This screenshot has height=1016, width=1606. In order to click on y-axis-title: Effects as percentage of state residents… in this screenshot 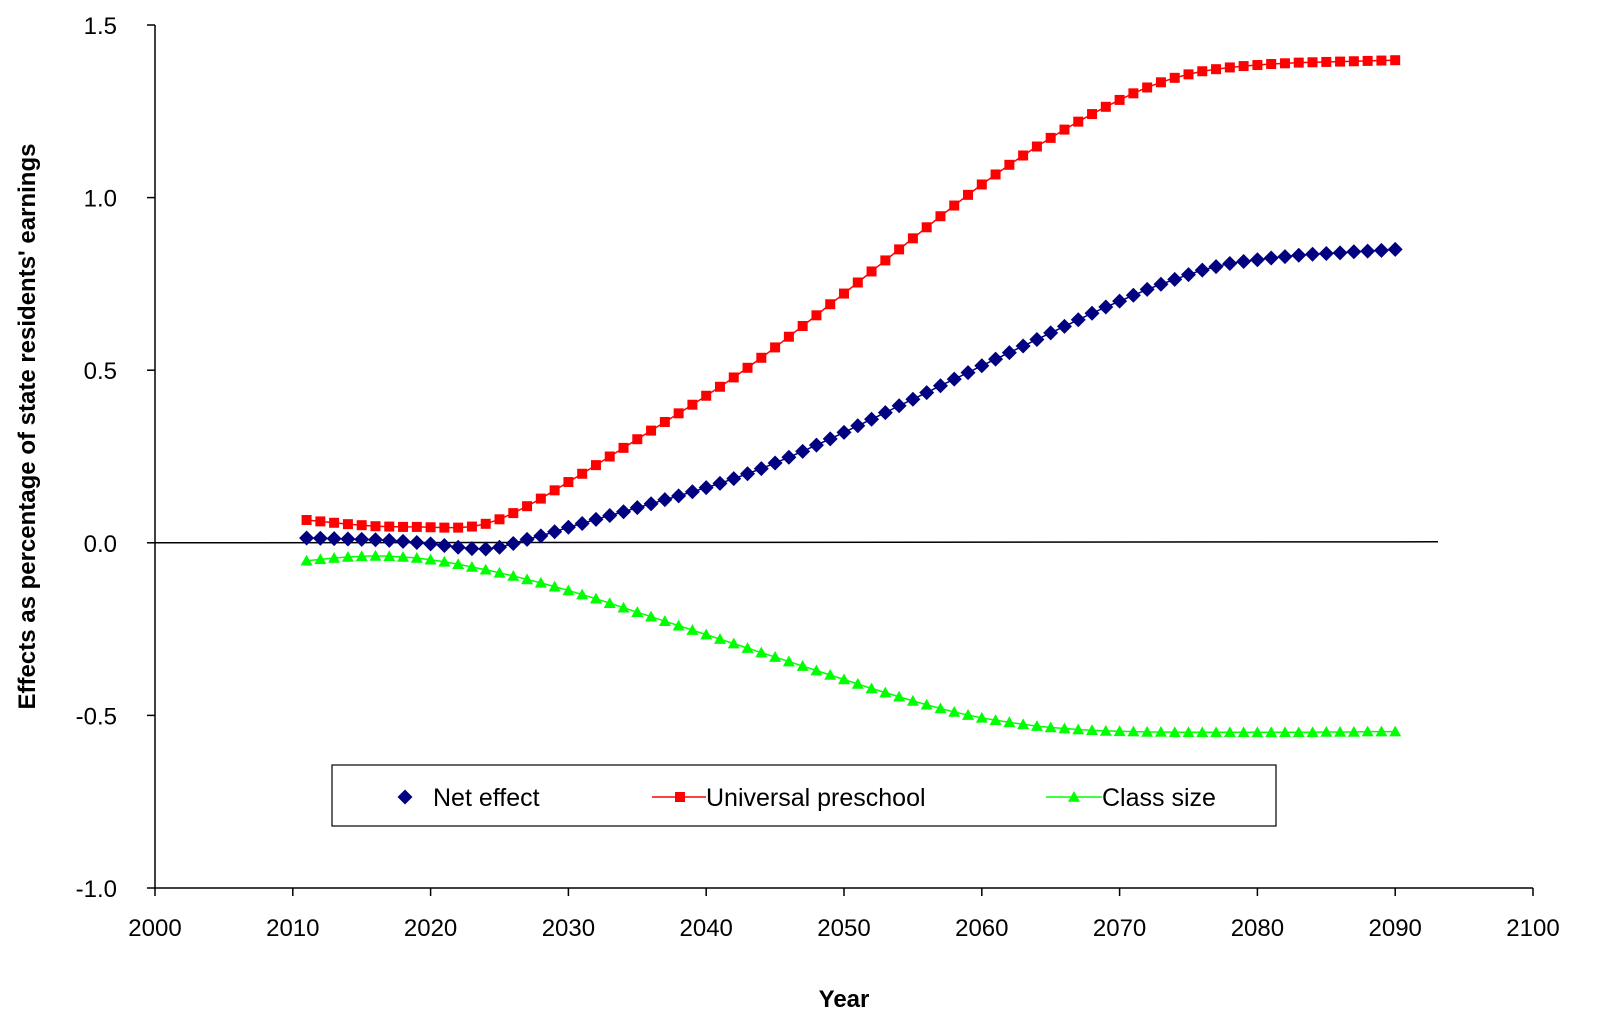, I will do `click(27, 427)`.